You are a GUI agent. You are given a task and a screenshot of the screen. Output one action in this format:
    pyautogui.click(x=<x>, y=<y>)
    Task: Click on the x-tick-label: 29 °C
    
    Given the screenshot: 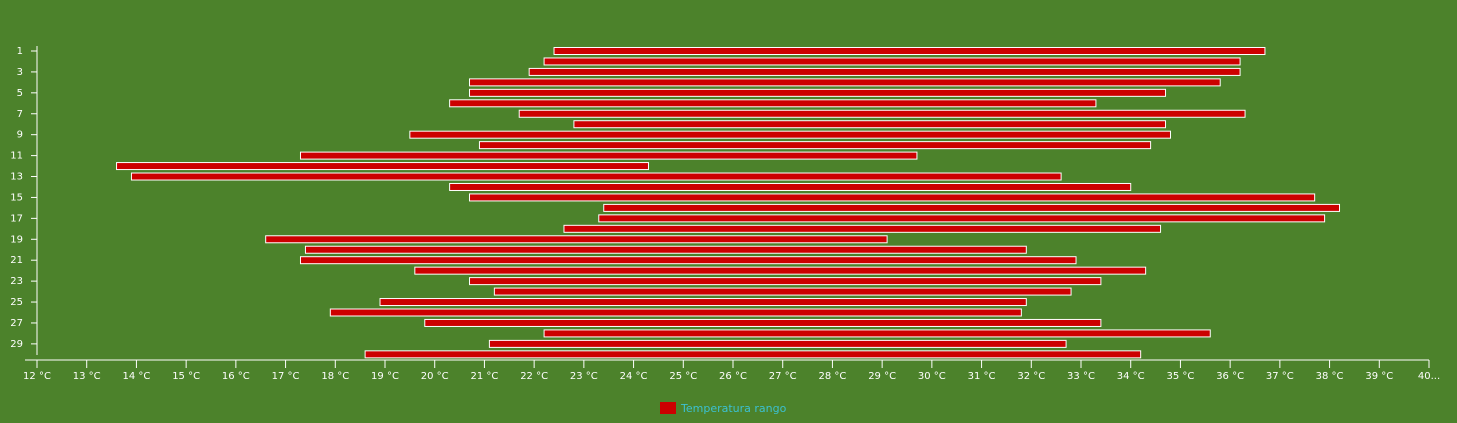 What is the action you would take?
    pyautogui.click(x=882, y=376)
    